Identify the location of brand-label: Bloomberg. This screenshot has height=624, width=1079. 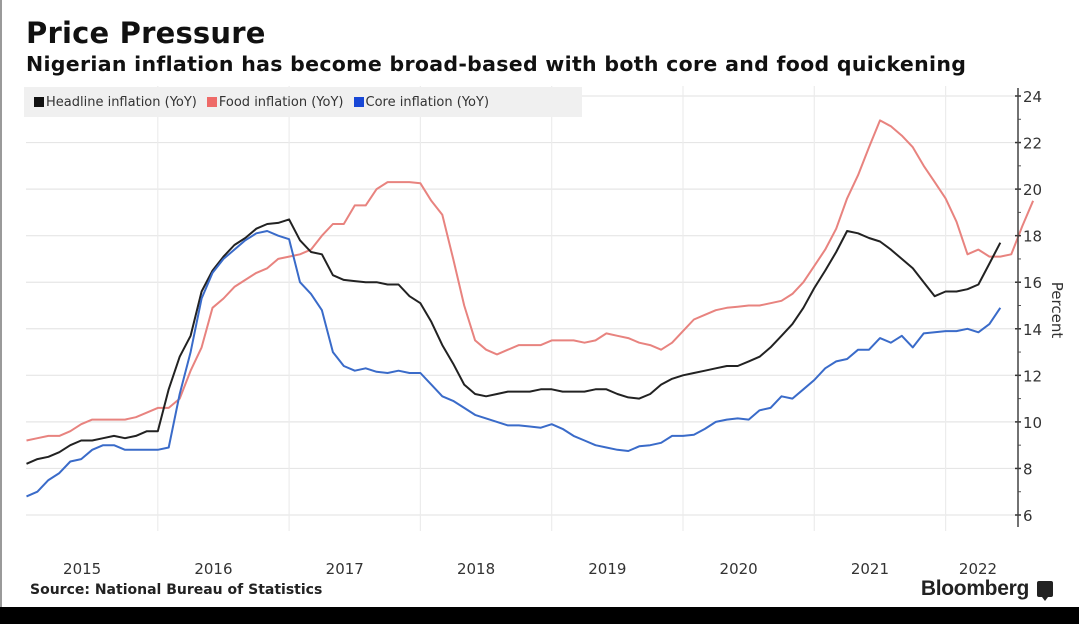
(974, 588).